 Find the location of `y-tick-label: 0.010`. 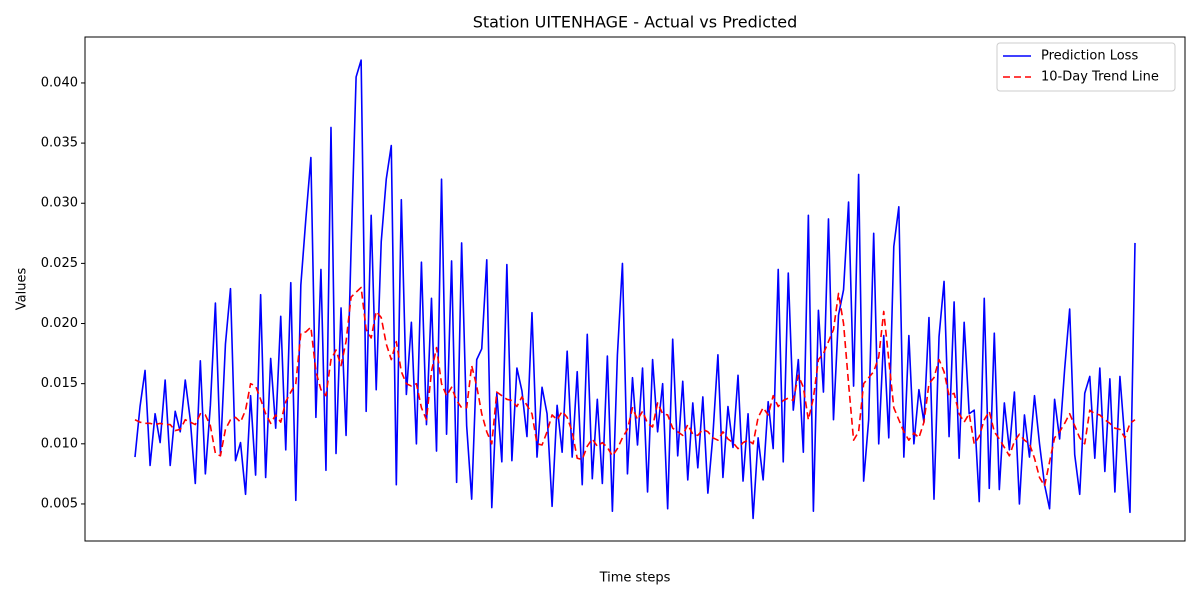

y-tick-label: 0.010 is located at coordinates (59, 443).